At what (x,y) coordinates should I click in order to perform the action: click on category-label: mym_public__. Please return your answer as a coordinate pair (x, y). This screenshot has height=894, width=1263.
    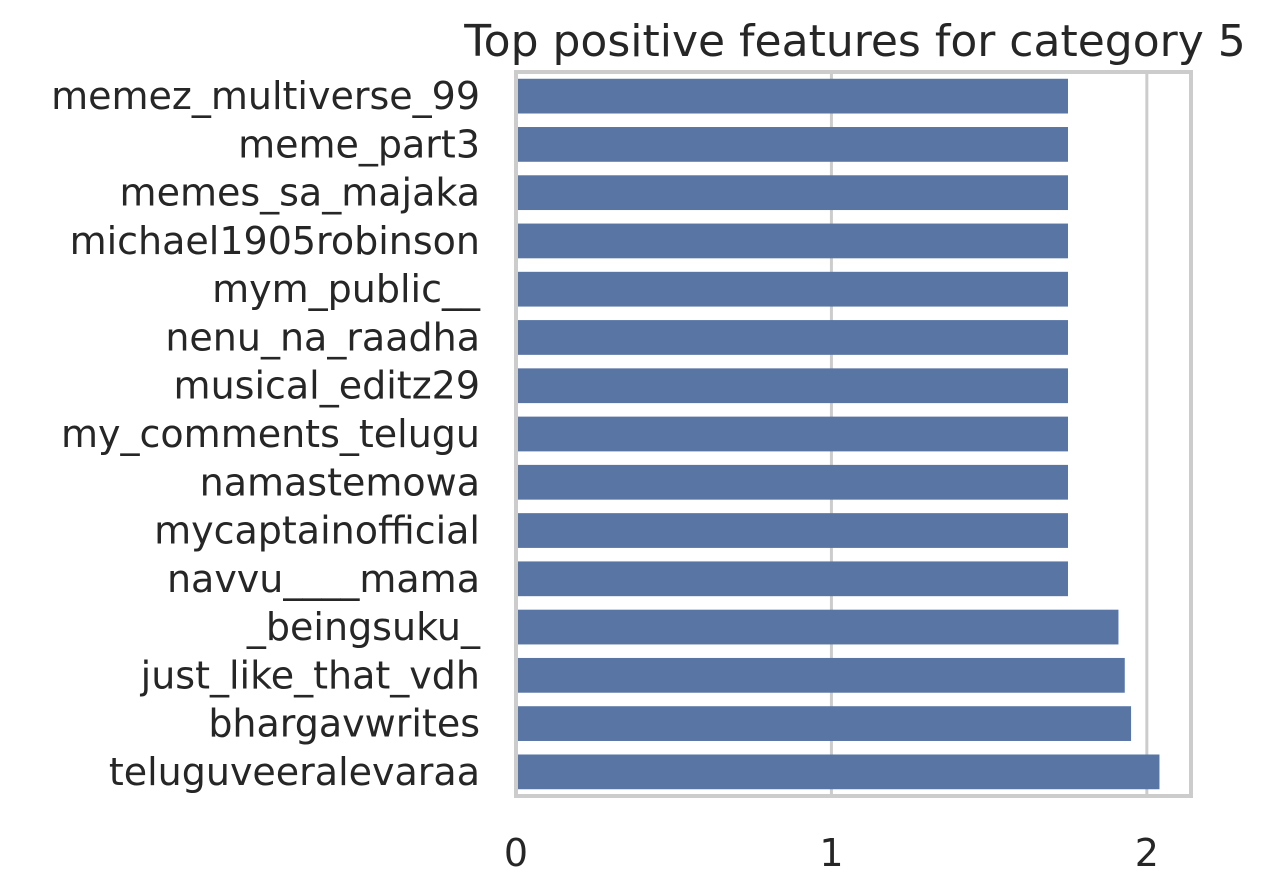
    Looking at the image, I should click on (346, 289).